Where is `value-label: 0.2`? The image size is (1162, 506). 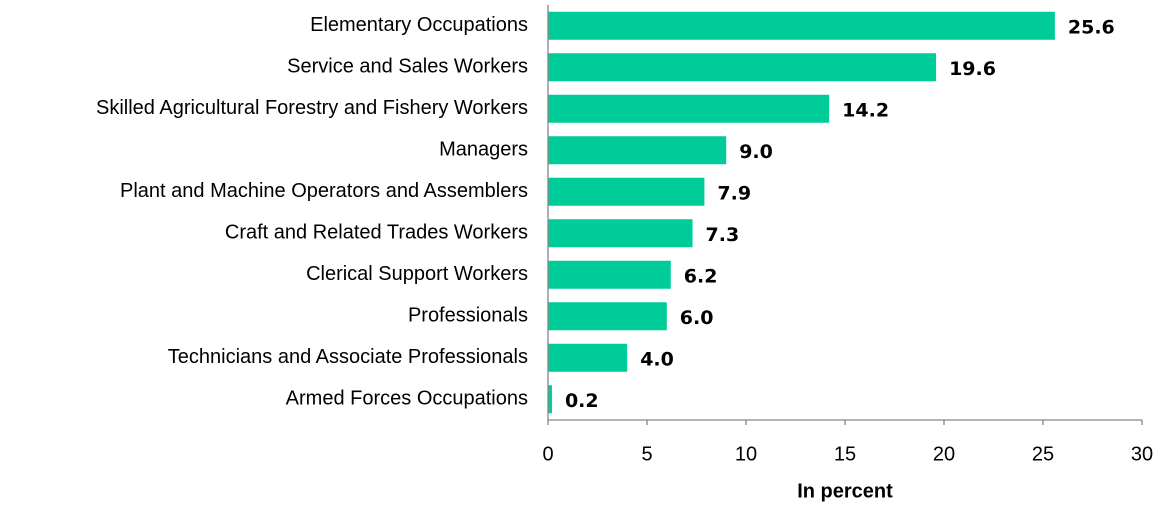 value-label: 0.2 is located at coordinates (582, 401).